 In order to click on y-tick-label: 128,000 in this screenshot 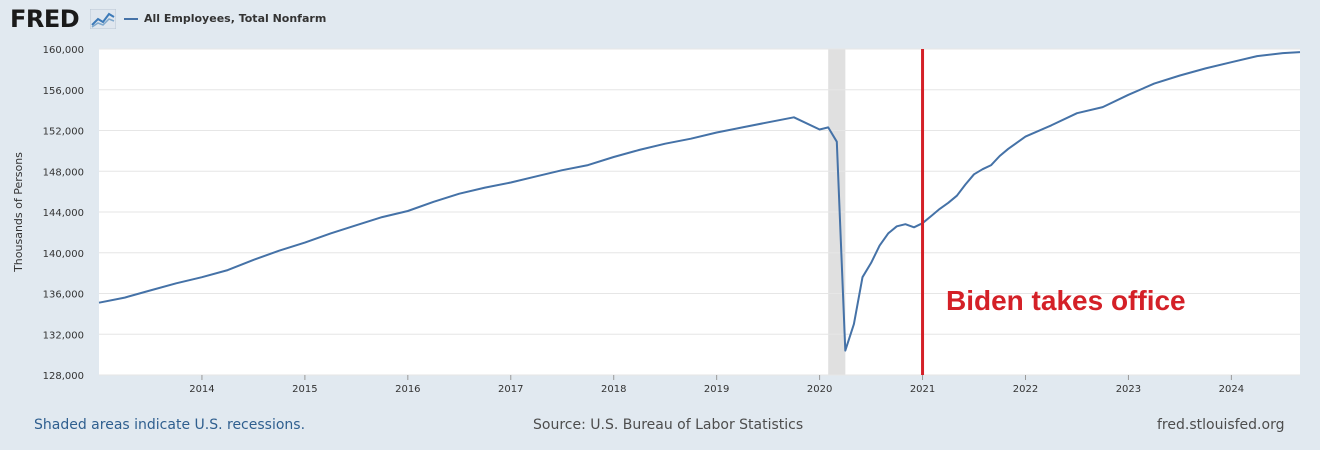, I will do `click(63, 376)`.